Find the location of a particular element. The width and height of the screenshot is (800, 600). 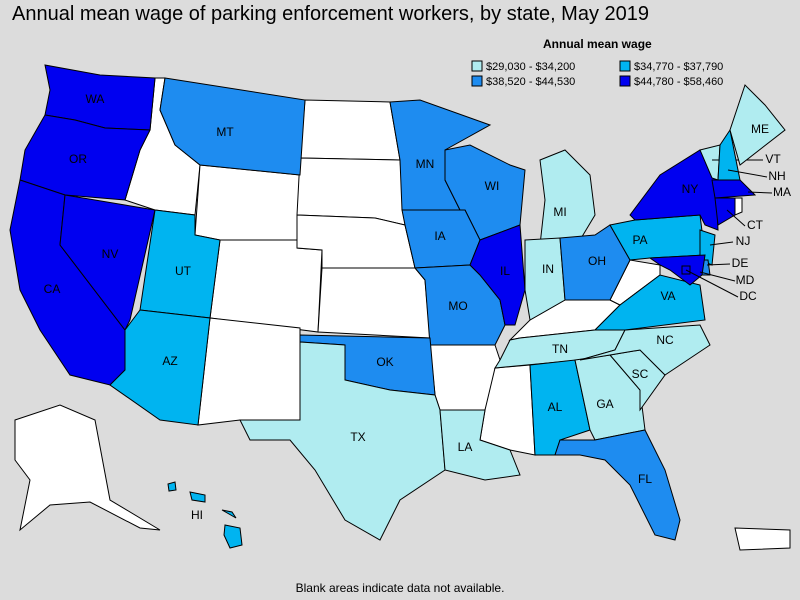

state-label: FL is located at coordinates (645, 479).